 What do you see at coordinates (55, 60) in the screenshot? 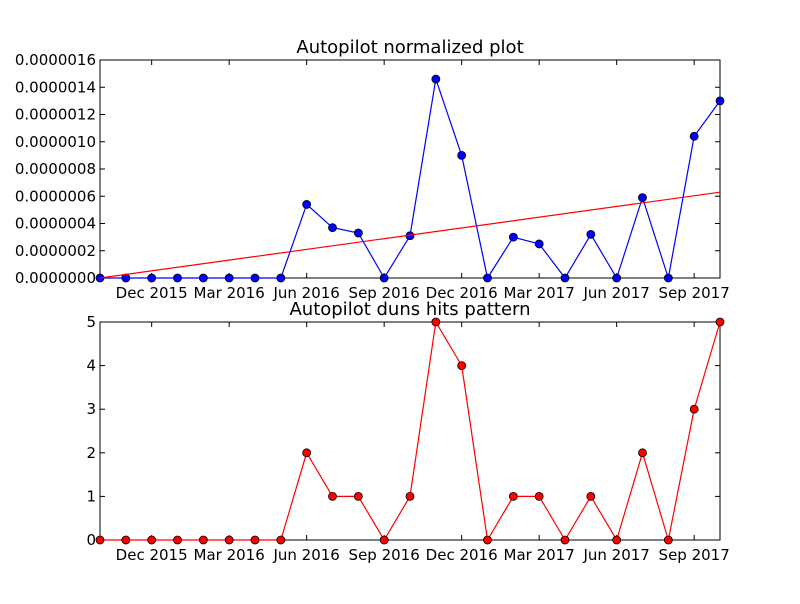
I see `y-tick-label: 0.0000016` at bounding box center [55, 60].